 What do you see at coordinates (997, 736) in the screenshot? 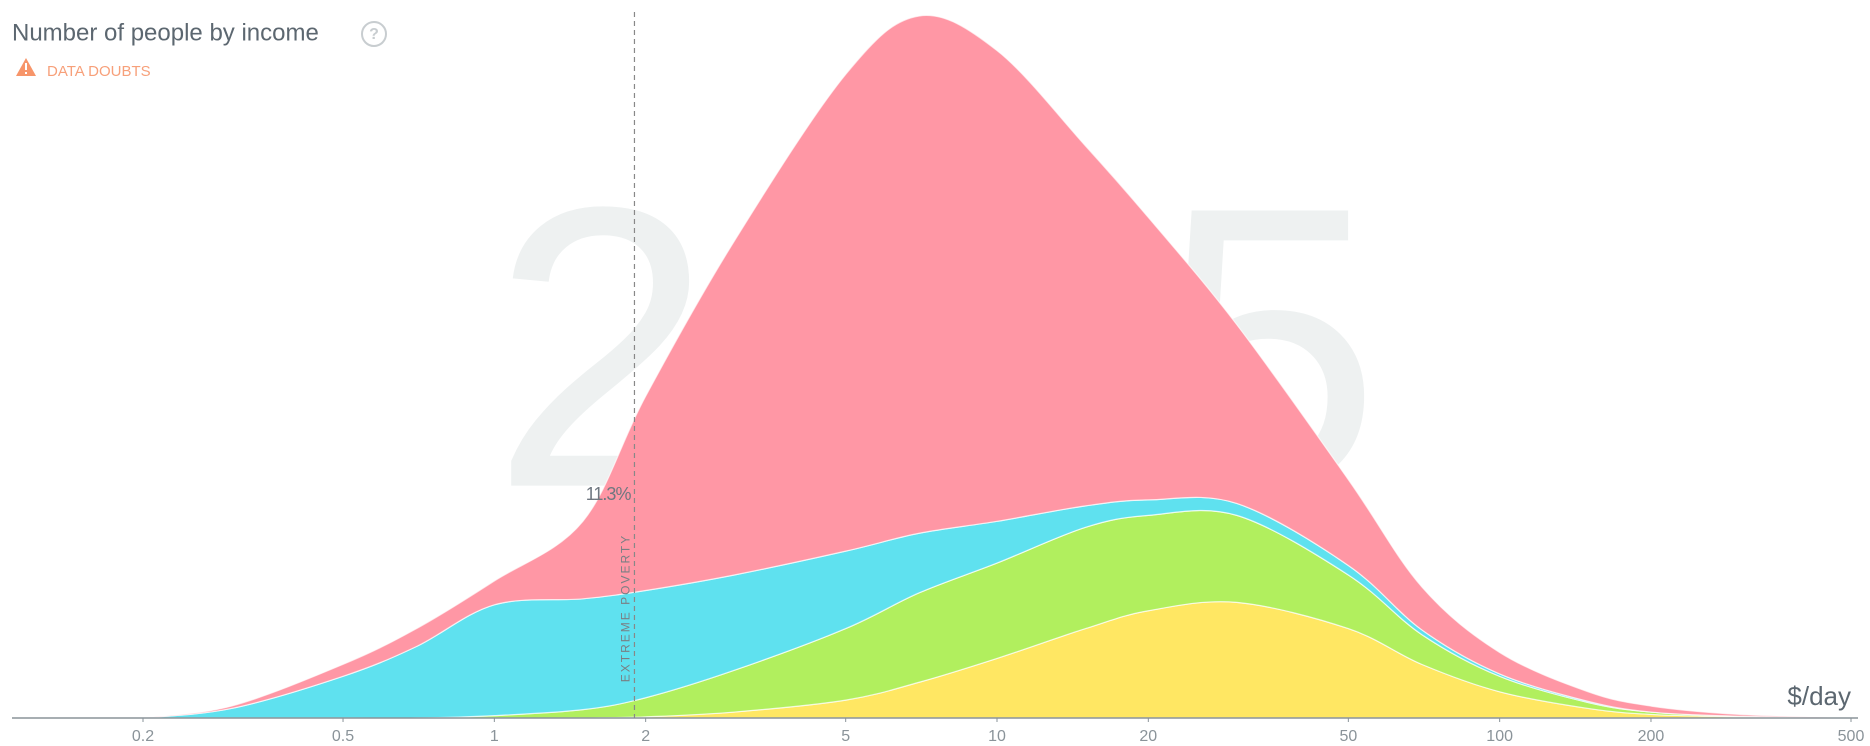
I see `x-tick-label: 10` at bounding box center [997, 736].